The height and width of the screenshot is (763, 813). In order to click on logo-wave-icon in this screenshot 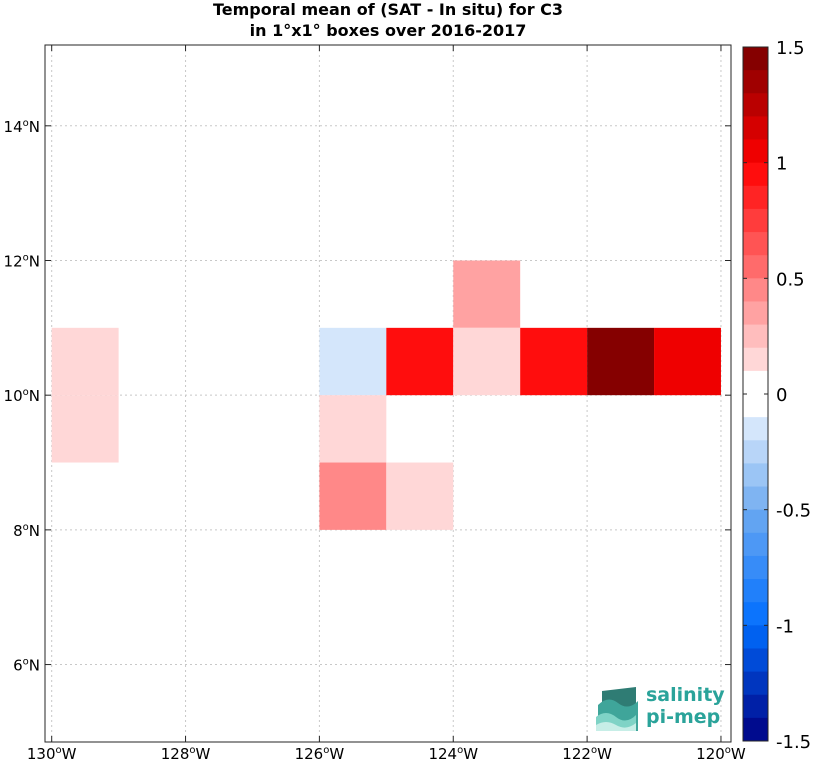, I will do `click(617, 709)`.